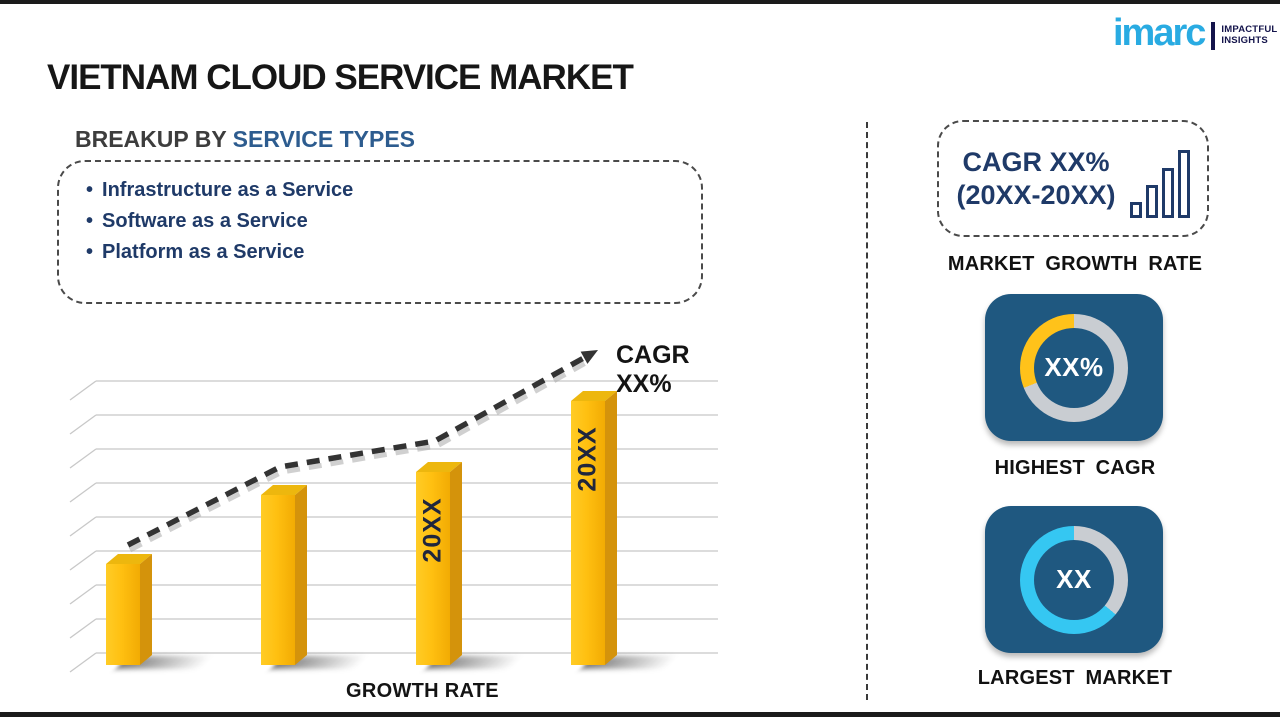 The height and width of the screenshot is (720, 1280). I want to click on cagr-box-text: CAGR XX% (20XX-20XX), so click(1035, 179).